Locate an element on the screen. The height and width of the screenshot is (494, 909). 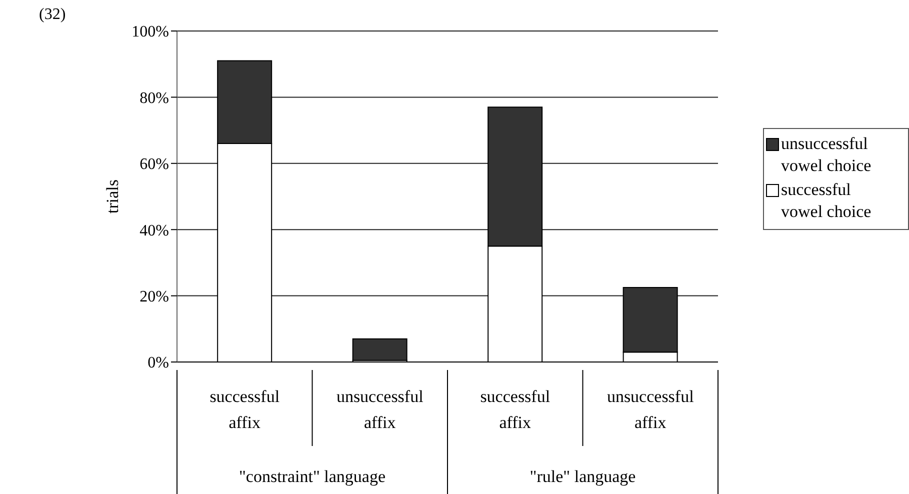
y-tick-label: 60% is located at coordinates (154, 165).